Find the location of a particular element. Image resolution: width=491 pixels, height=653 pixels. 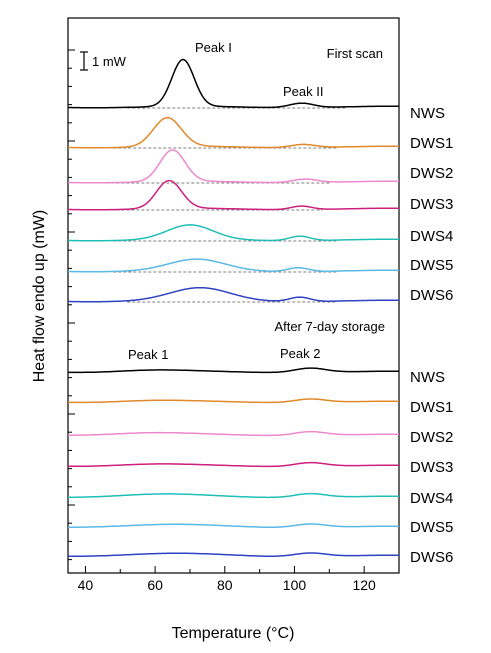

scale-bar: 1 mW is located at coordinates (103, 61).